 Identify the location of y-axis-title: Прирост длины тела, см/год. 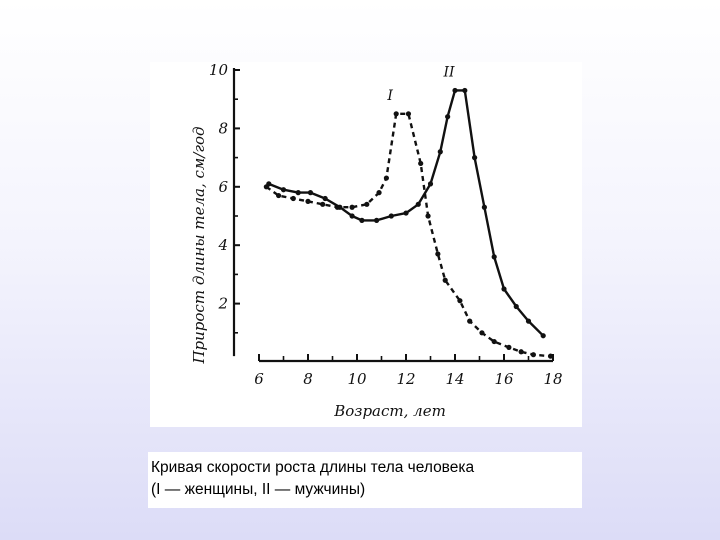
(199, 245).